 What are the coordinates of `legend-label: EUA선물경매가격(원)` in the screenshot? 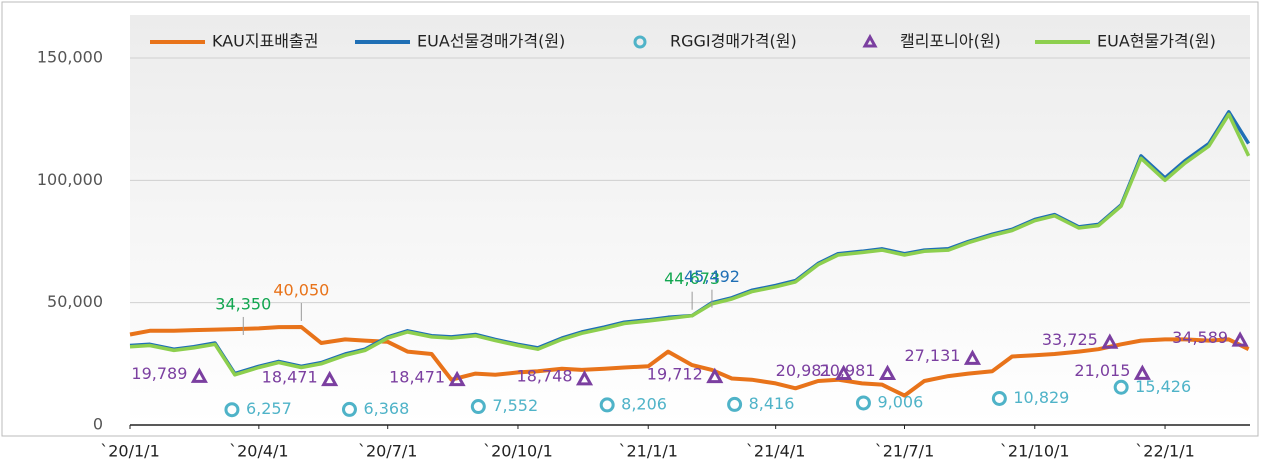 It's located at (491, 41).